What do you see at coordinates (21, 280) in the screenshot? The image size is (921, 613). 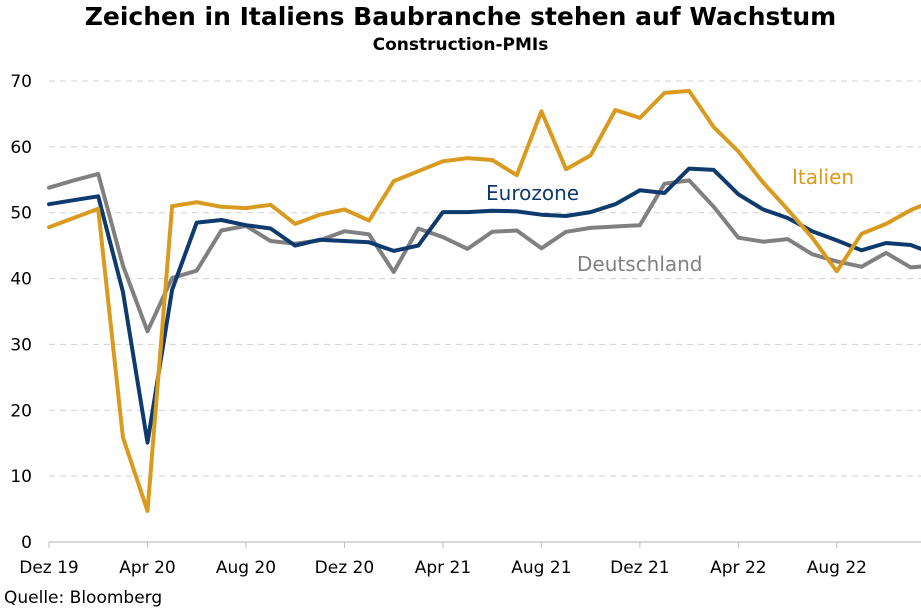 I see `y-tick-label: 40` at bounding box center [21, 280].